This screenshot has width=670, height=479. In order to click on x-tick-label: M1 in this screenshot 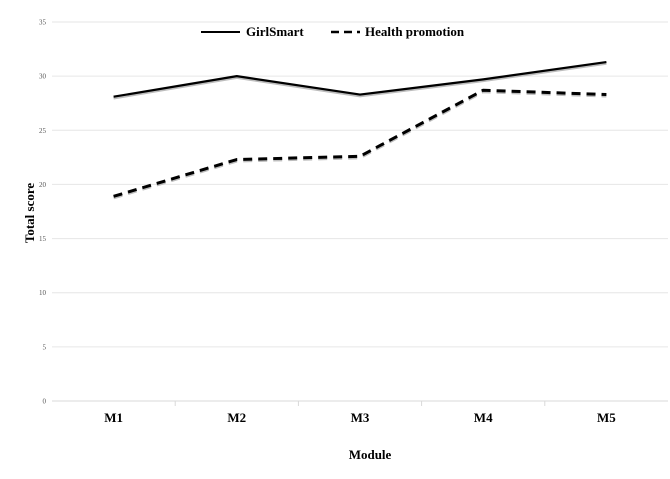, I will do `click(113, 417)`.